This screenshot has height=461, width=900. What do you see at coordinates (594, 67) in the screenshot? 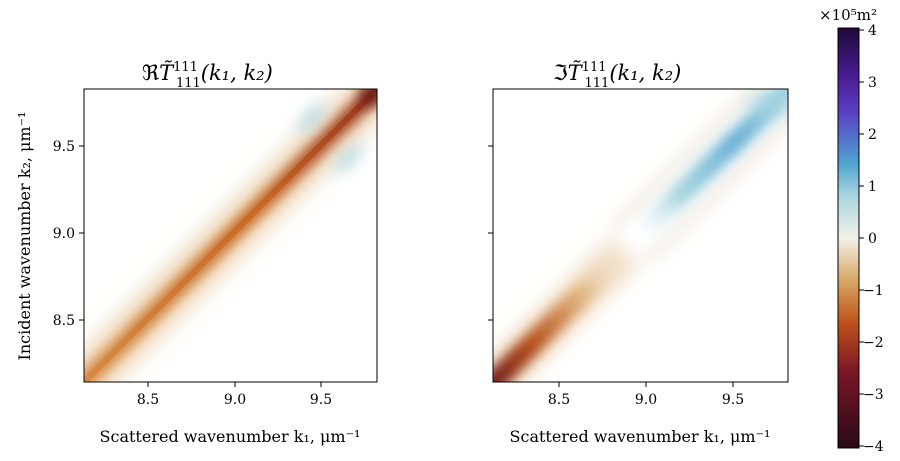
I see `right-title-sup: 111` at bounding box center [594, 67].